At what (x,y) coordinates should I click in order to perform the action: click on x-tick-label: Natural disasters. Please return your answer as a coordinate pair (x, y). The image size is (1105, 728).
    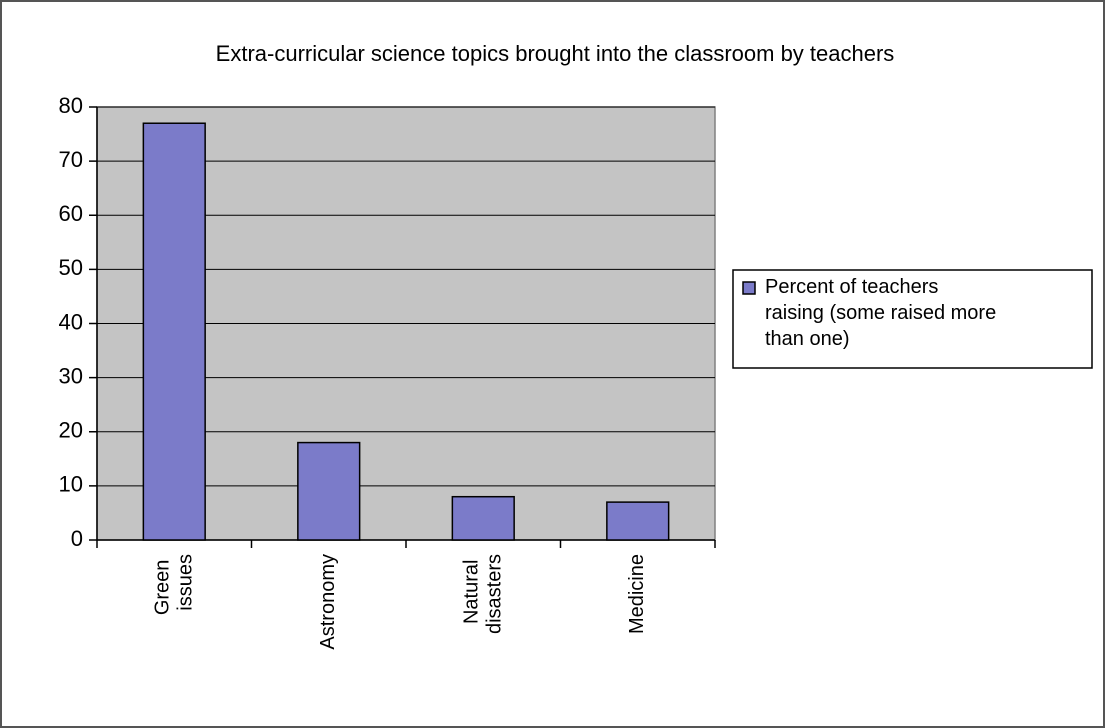
    Looking at the image, I should click on (483, 594).